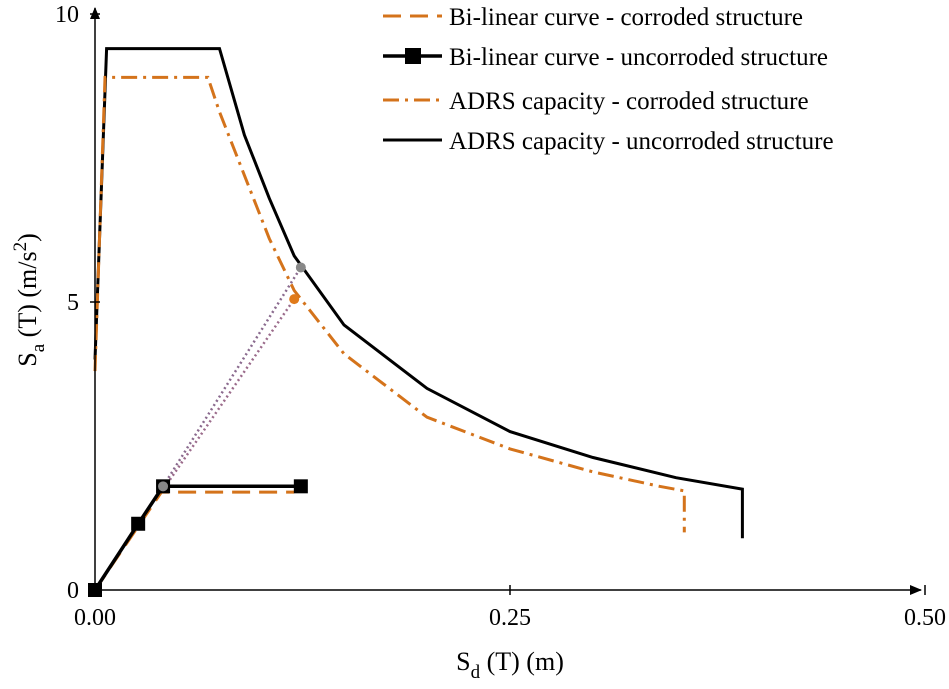 This screenshot has height=689, width=949. What do you see at coordinates (73, 303) in the screenshot?
I see `y-tick-label: 5` at bounding box center [73, 303].